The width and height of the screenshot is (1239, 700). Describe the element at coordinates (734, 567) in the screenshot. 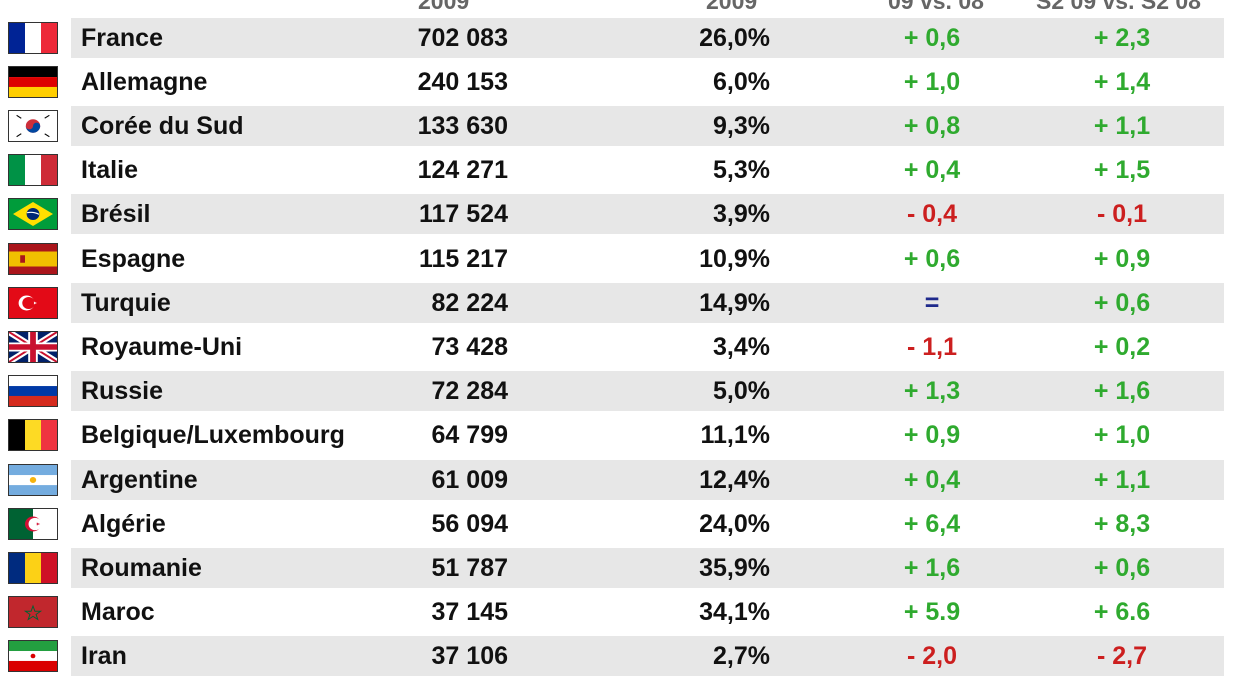

I see `share-value: 35,9%` at that location.